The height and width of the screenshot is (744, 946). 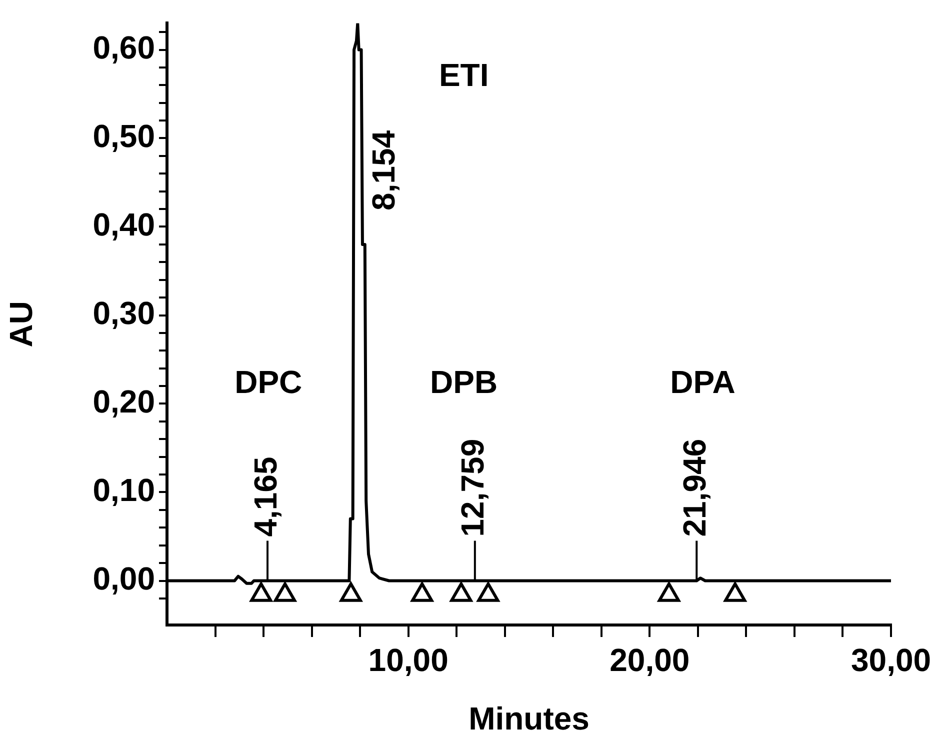 I want to click on annotation: 12,759, so click(x=472, y=487).